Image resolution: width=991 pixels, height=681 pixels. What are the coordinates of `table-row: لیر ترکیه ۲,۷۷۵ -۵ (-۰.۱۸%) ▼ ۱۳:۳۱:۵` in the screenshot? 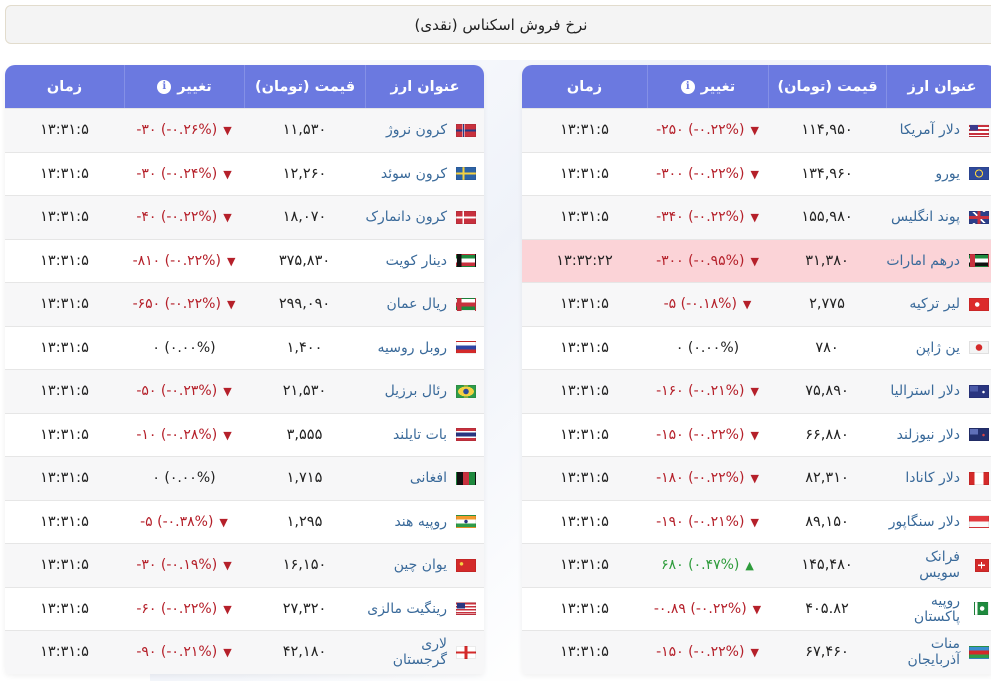 It's located at (756, 304).